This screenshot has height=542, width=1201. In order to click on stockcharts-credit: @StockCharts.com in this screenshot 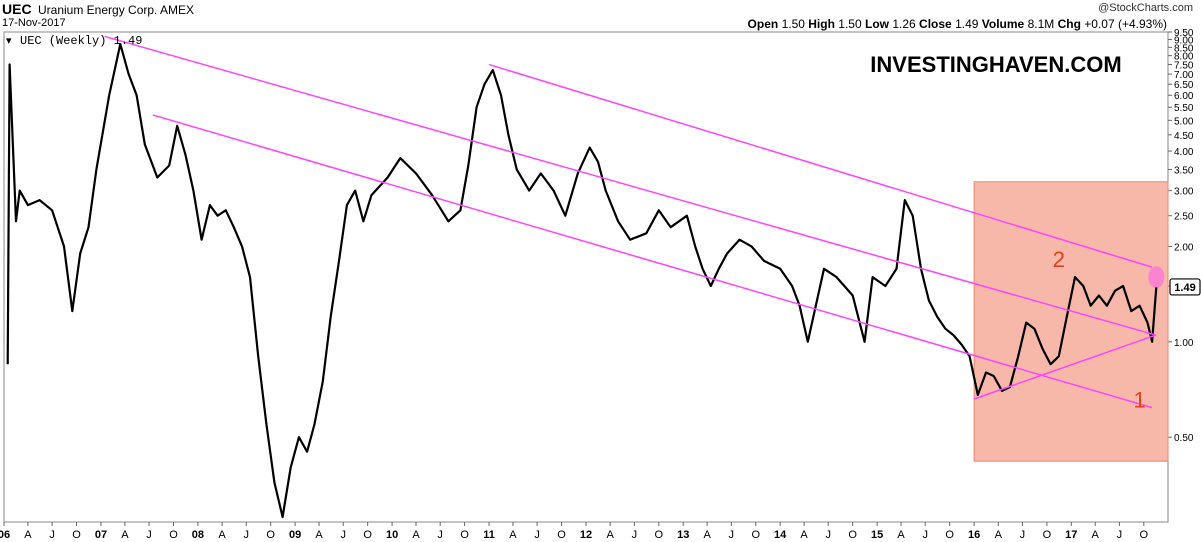, I will do `click(1145, 8)`.